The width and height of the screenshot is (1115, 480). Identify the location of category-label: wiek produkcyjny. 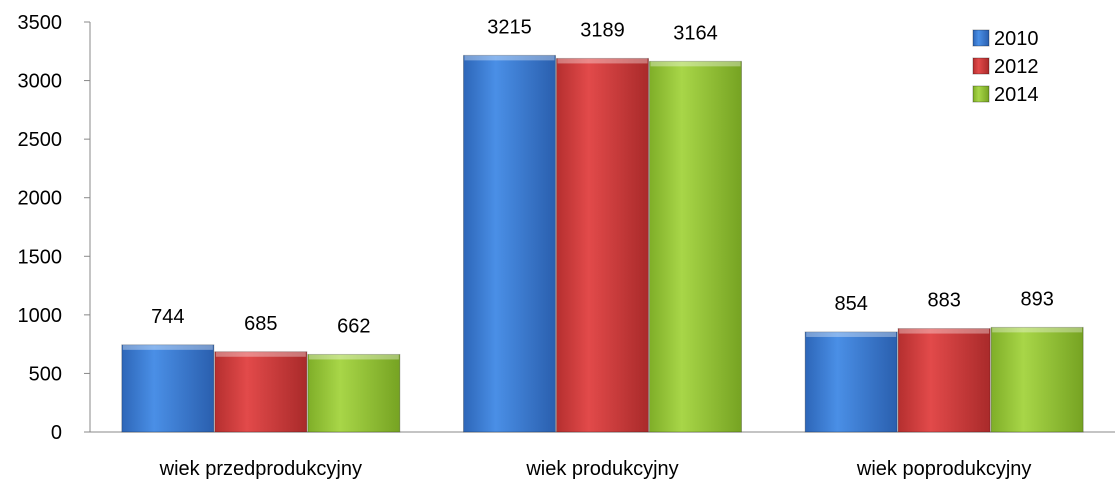
(601, 469).